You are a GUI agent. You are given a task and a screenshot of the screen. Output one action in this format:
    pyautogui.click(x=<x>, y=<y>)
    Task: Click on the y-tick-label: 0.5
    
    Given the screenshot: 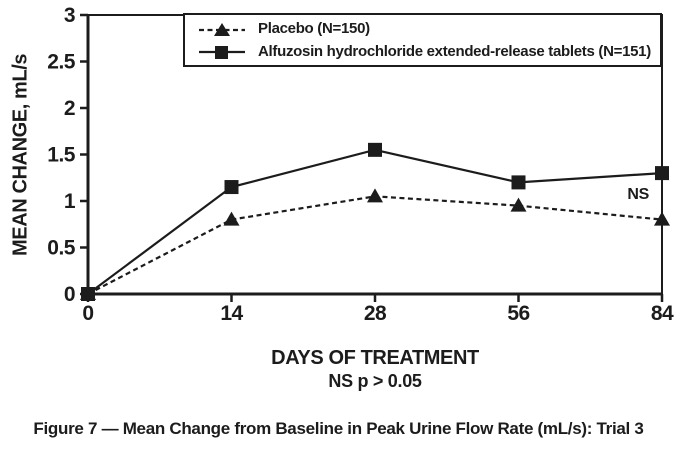 What is the action you would take?
    pyautogui.click(x=61, y=248)
    